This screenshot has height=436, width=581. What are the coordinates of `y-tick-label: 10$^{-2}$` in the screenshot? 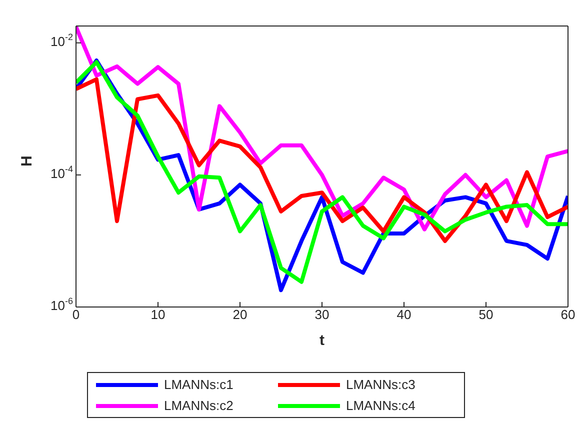 It's located at (61, 41).